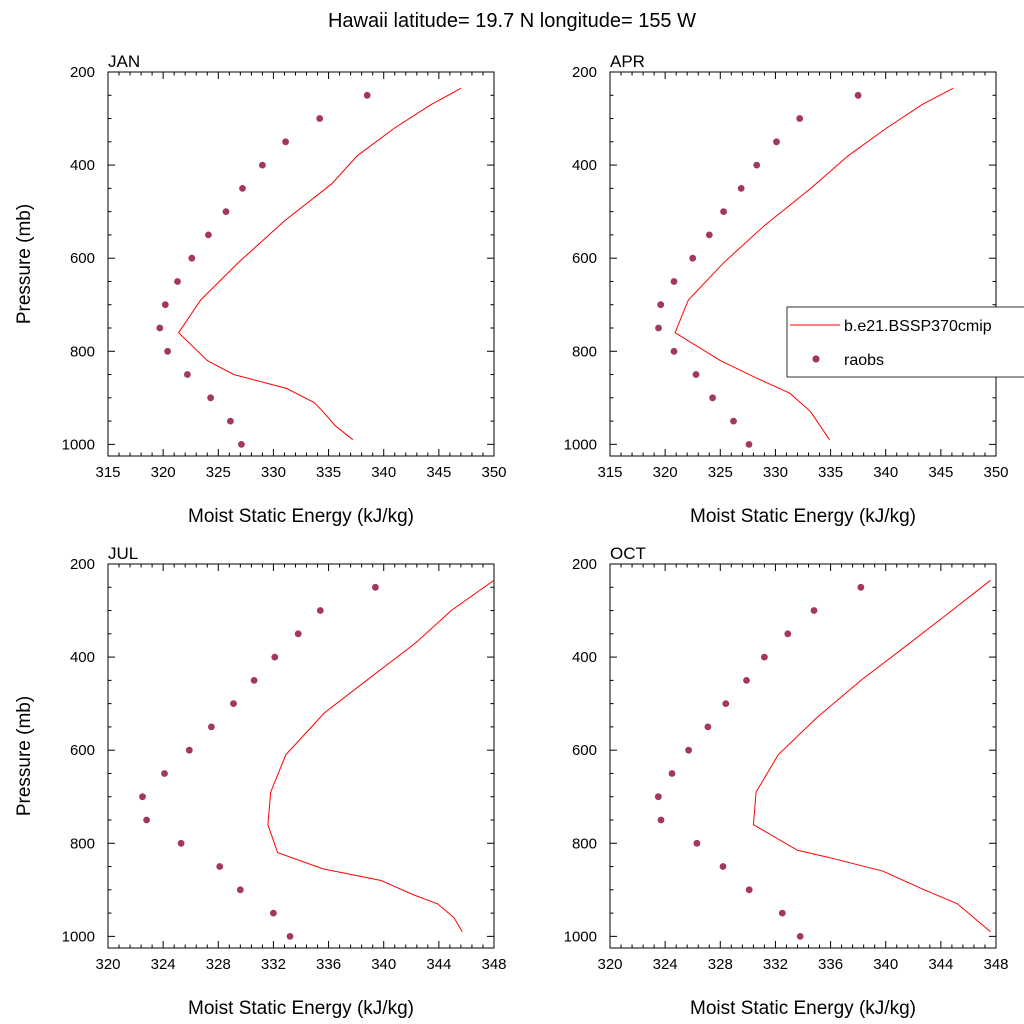 The image size is (1024, 1024). What do you see at coordinates (78, 936) in the screenshot?
I see `y-tick-label: 1000` at bounding box center [78, 936].